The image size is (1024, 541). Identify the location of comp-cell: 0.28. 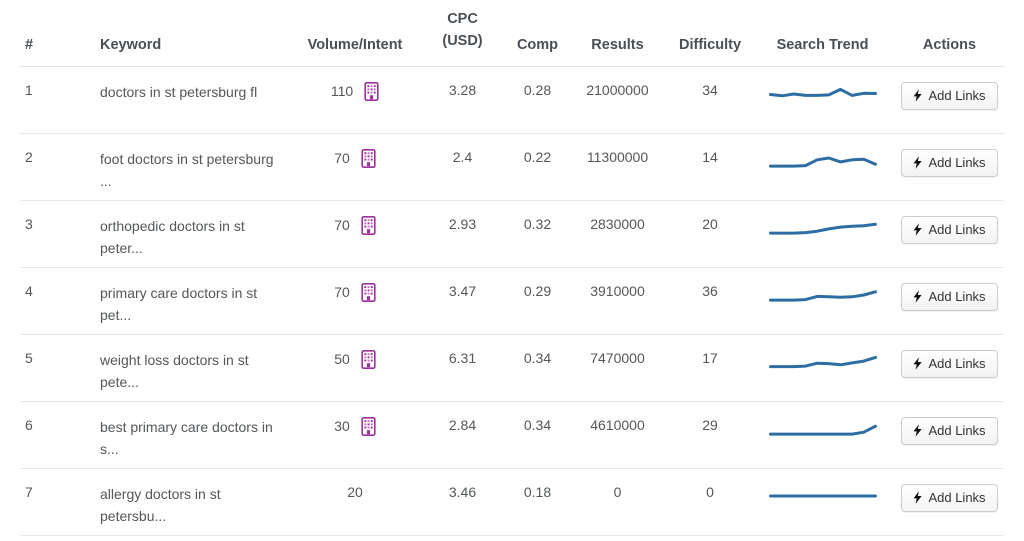
(537, 100).